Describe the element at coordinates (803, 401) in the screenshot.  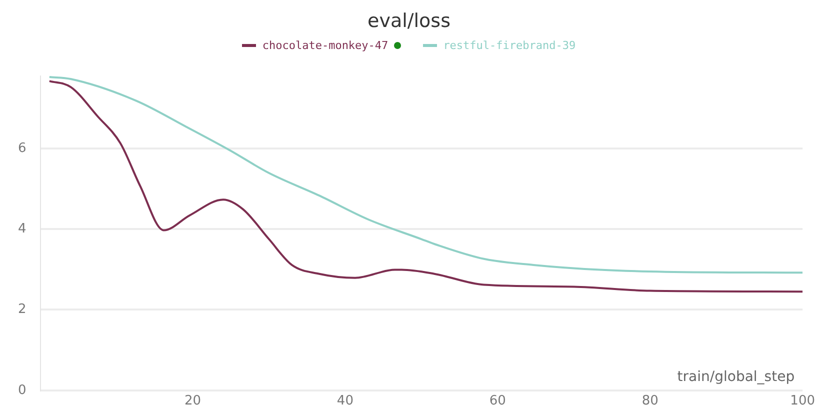
I see `x-tick-label: 100` at that location.